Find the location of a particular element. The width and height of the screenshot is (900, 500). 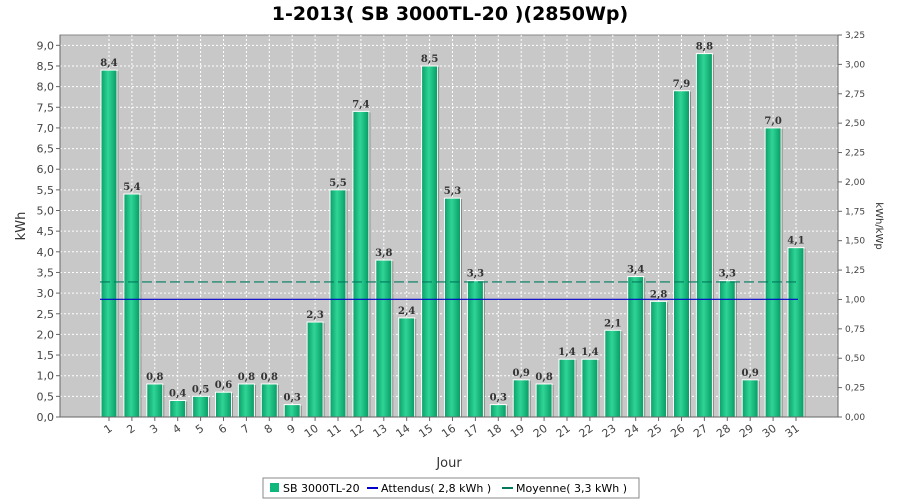

y-tick-label: 2,0 is located at coordinates (46, 334).